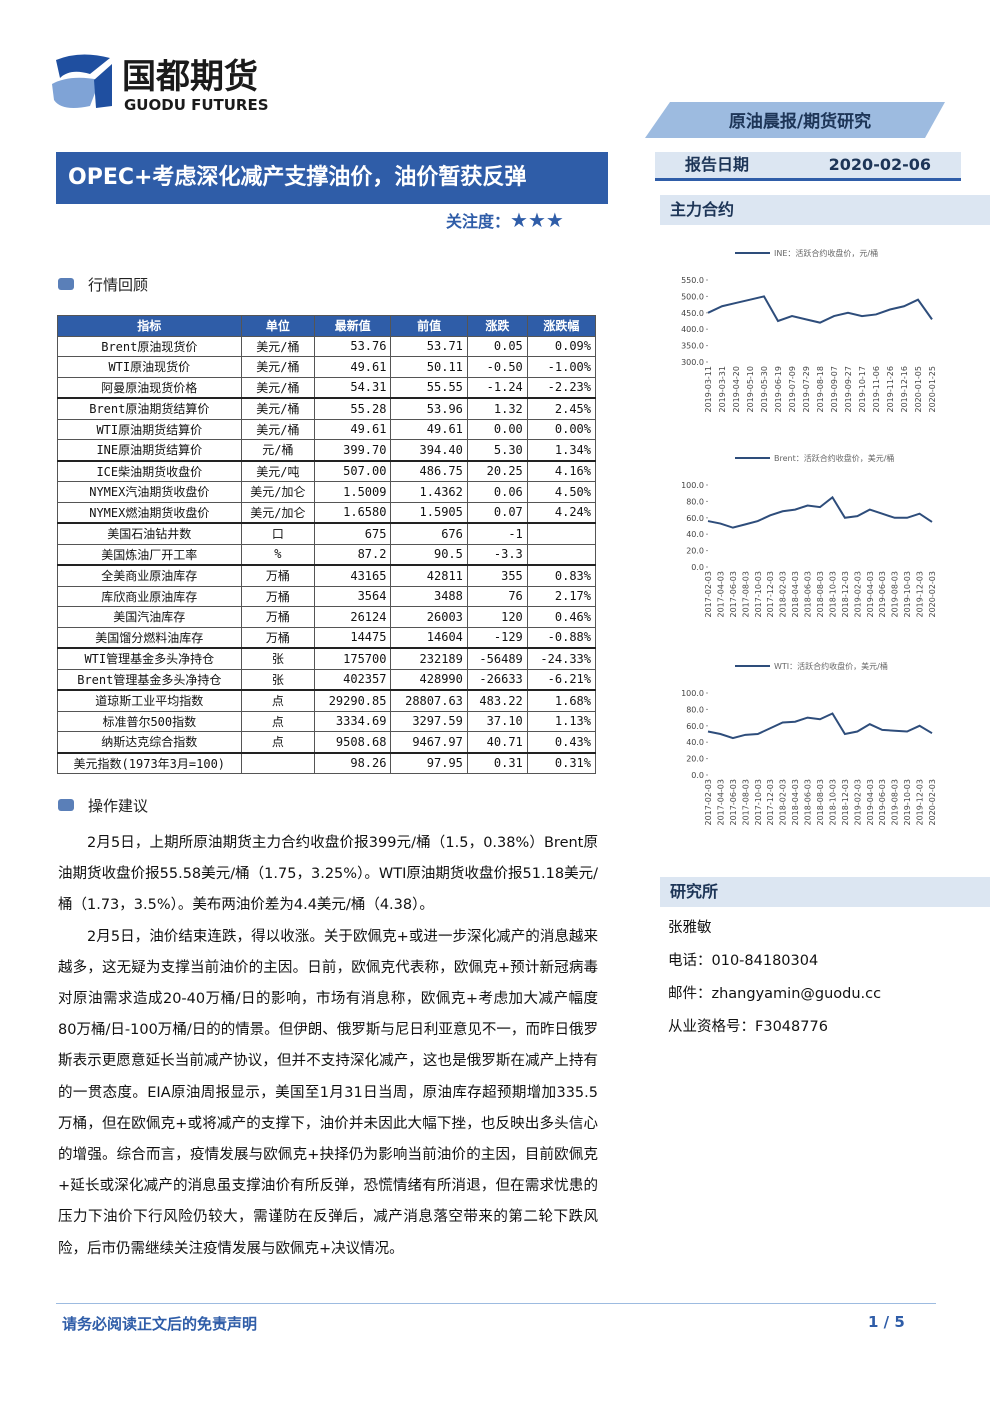 The image size is (992, 1403). I want to click on table-cell: 0.83%, so click(561, 575).